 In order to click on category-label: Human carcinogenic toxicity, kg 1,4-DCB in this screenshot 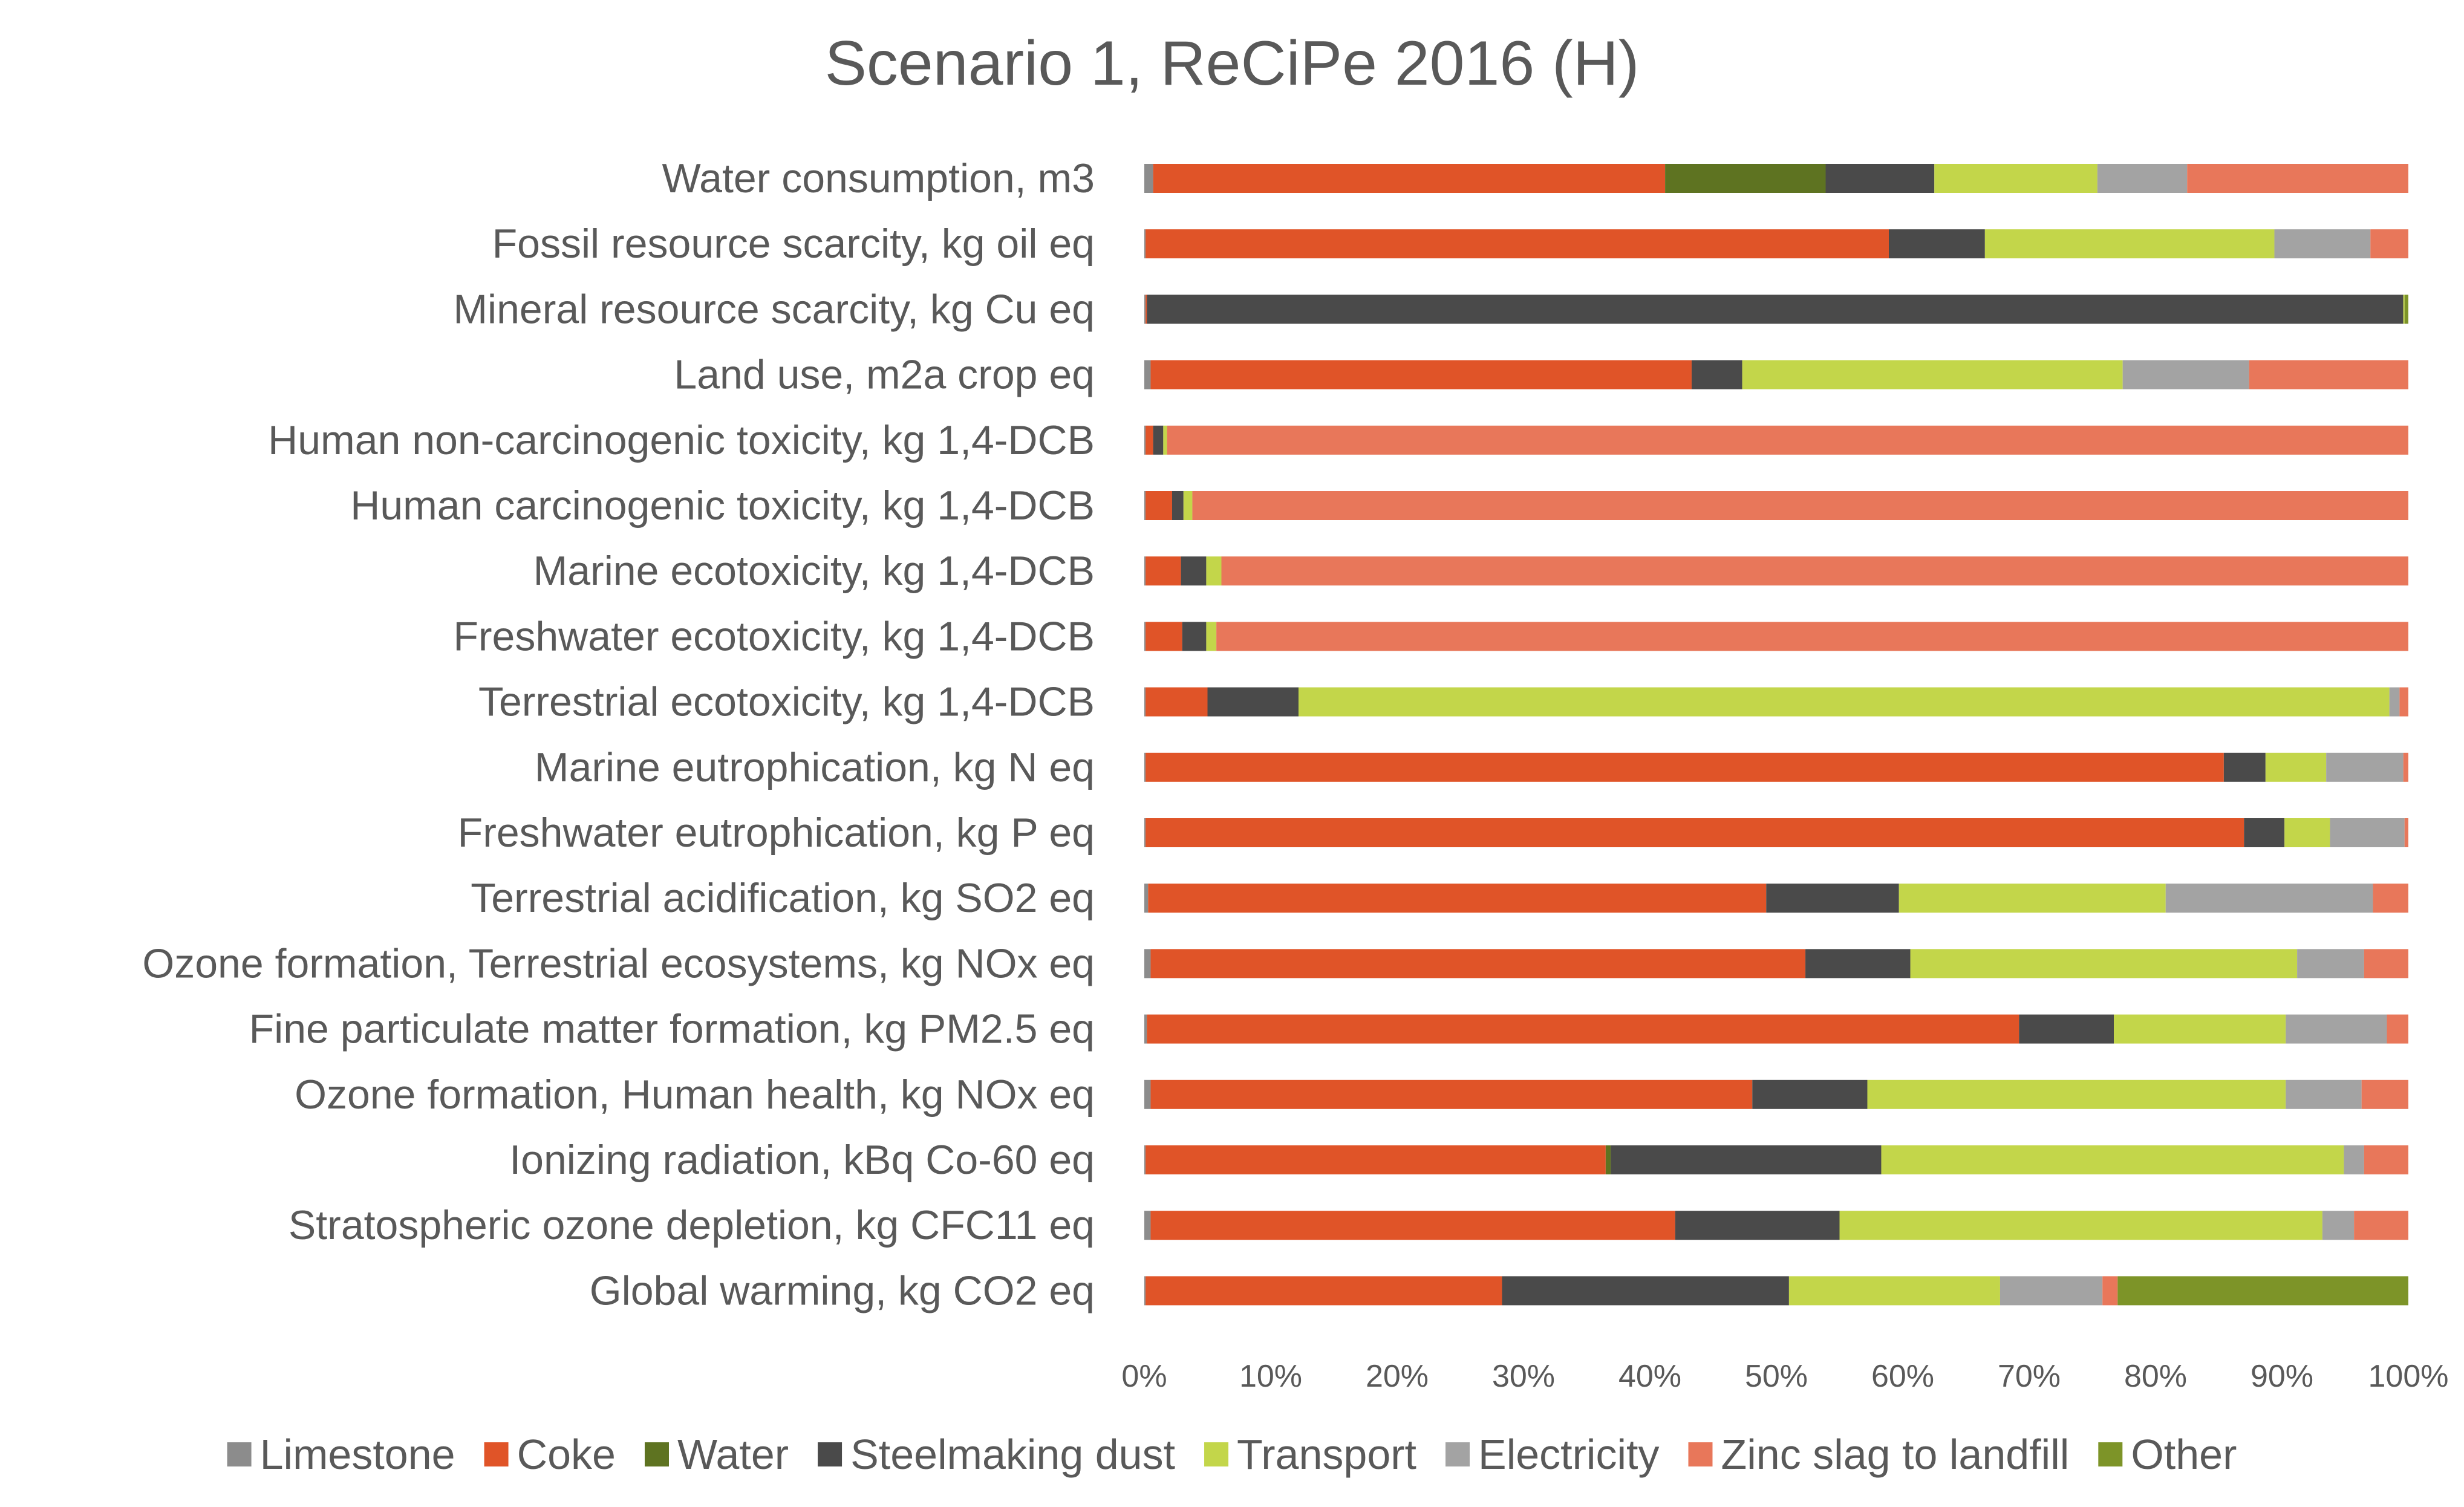, I will do `click(722, 506)`.